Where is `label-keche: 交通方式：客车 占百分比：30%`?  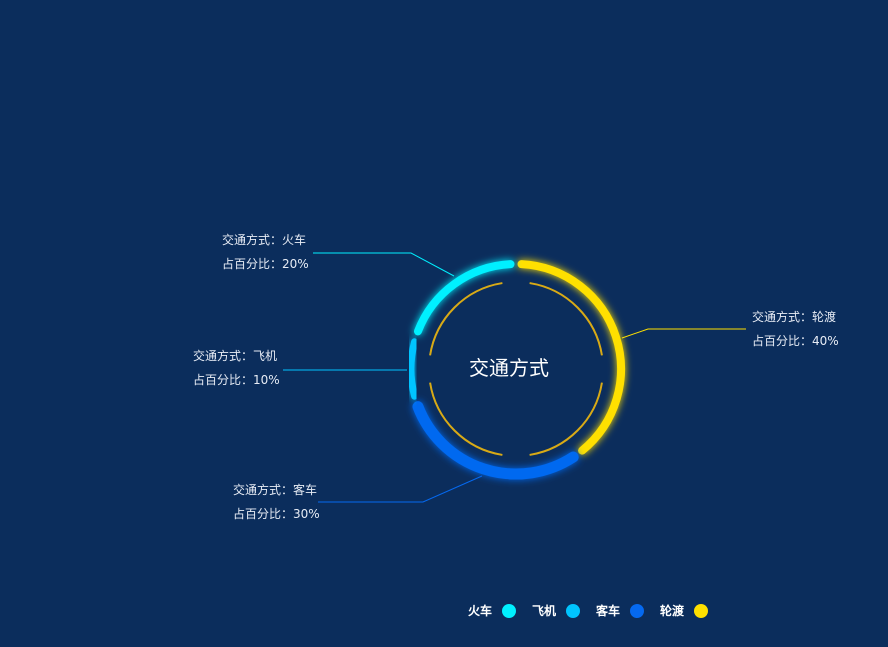
label-keche: 交通方式：客车 占百分比：30% is located at coordinates (276, 502).